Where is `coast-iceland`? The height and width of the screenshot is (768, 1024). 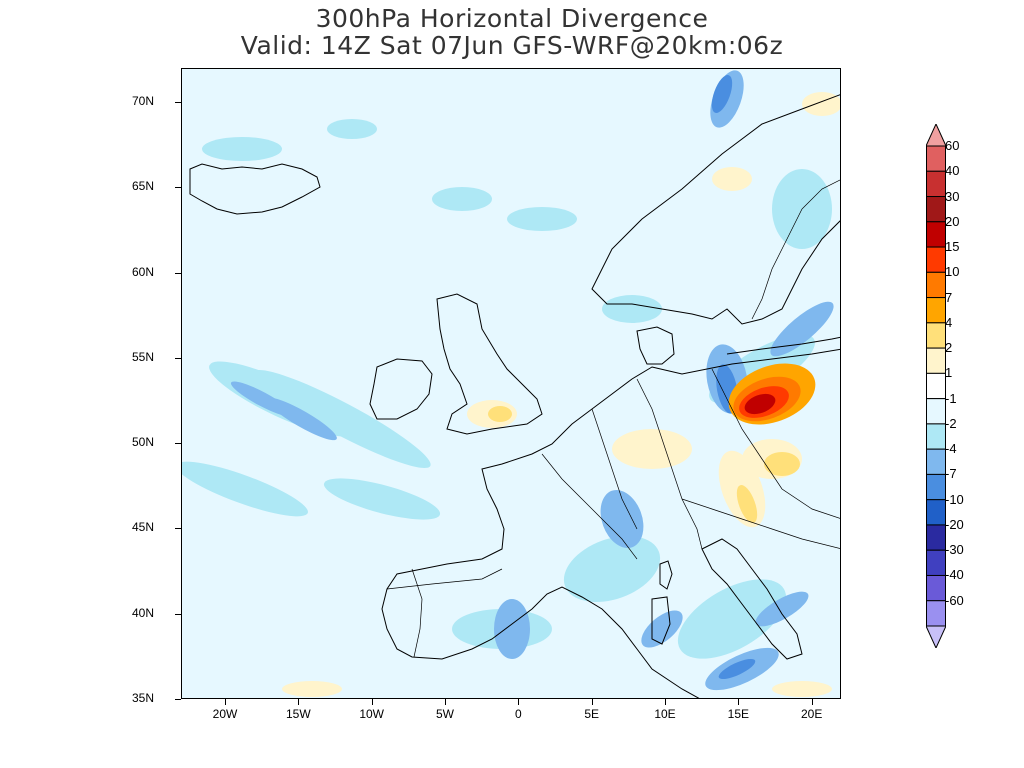 coast-iceland is located at coordinates (255, 189).